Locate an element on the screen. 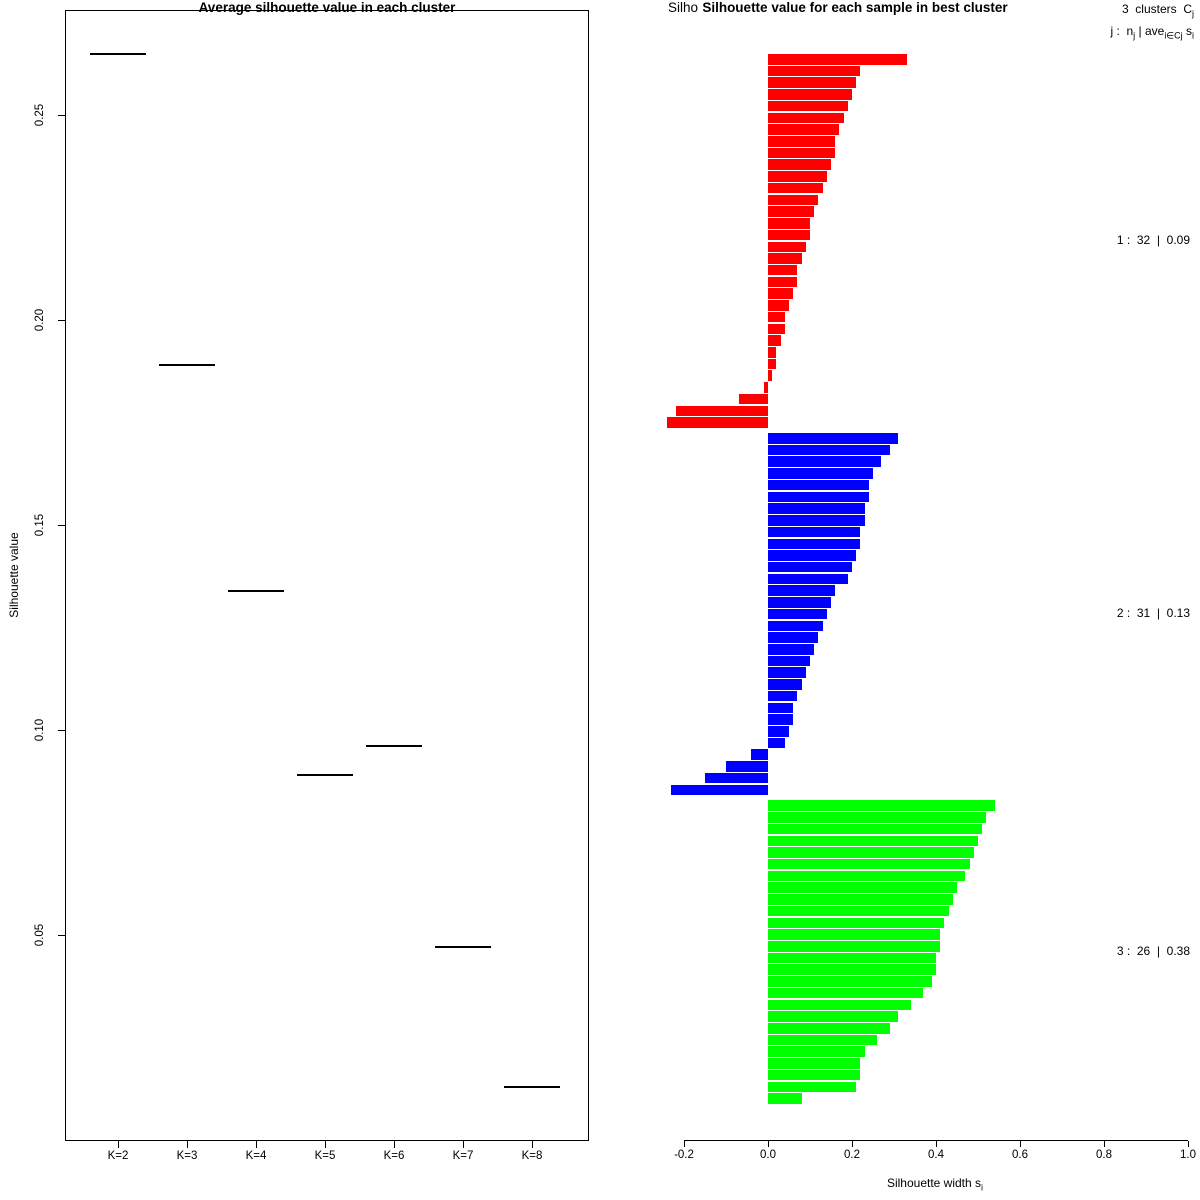  right-x-axis-tick-label: 0.6 is located at coordinates (1020, 1155).